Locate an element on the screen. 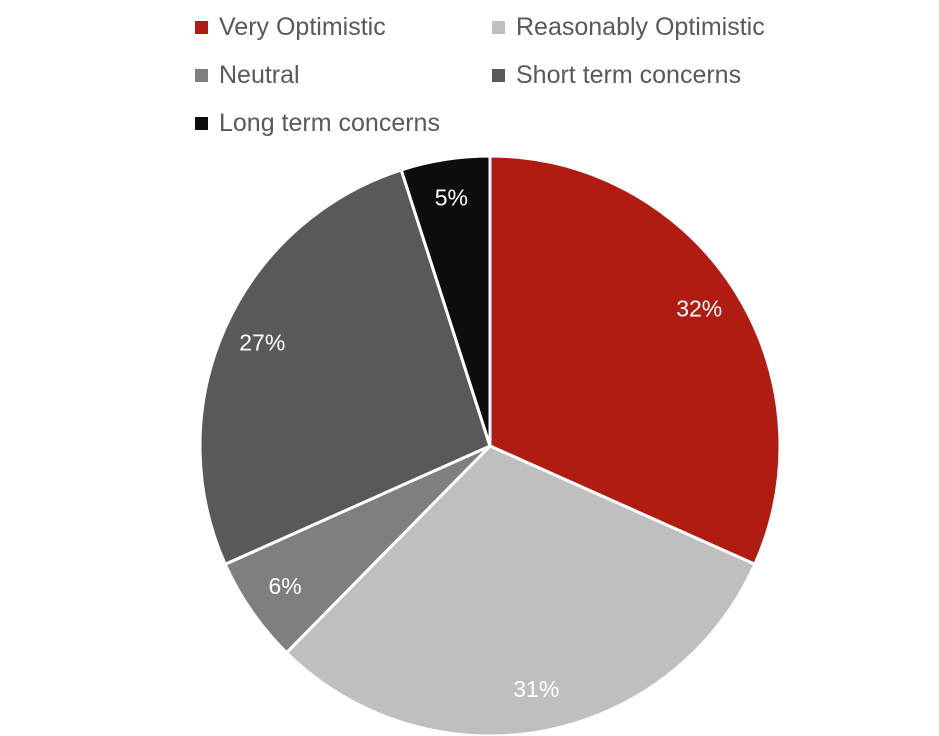  legend-item-long-term-concerns: Long term concerns is located at coordinates (317, 123).